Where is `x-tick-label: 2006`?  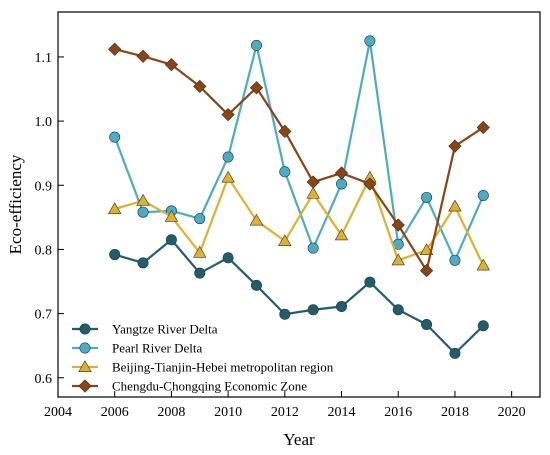 x-tick-label: 2006 is located at coordinates (115, 412).